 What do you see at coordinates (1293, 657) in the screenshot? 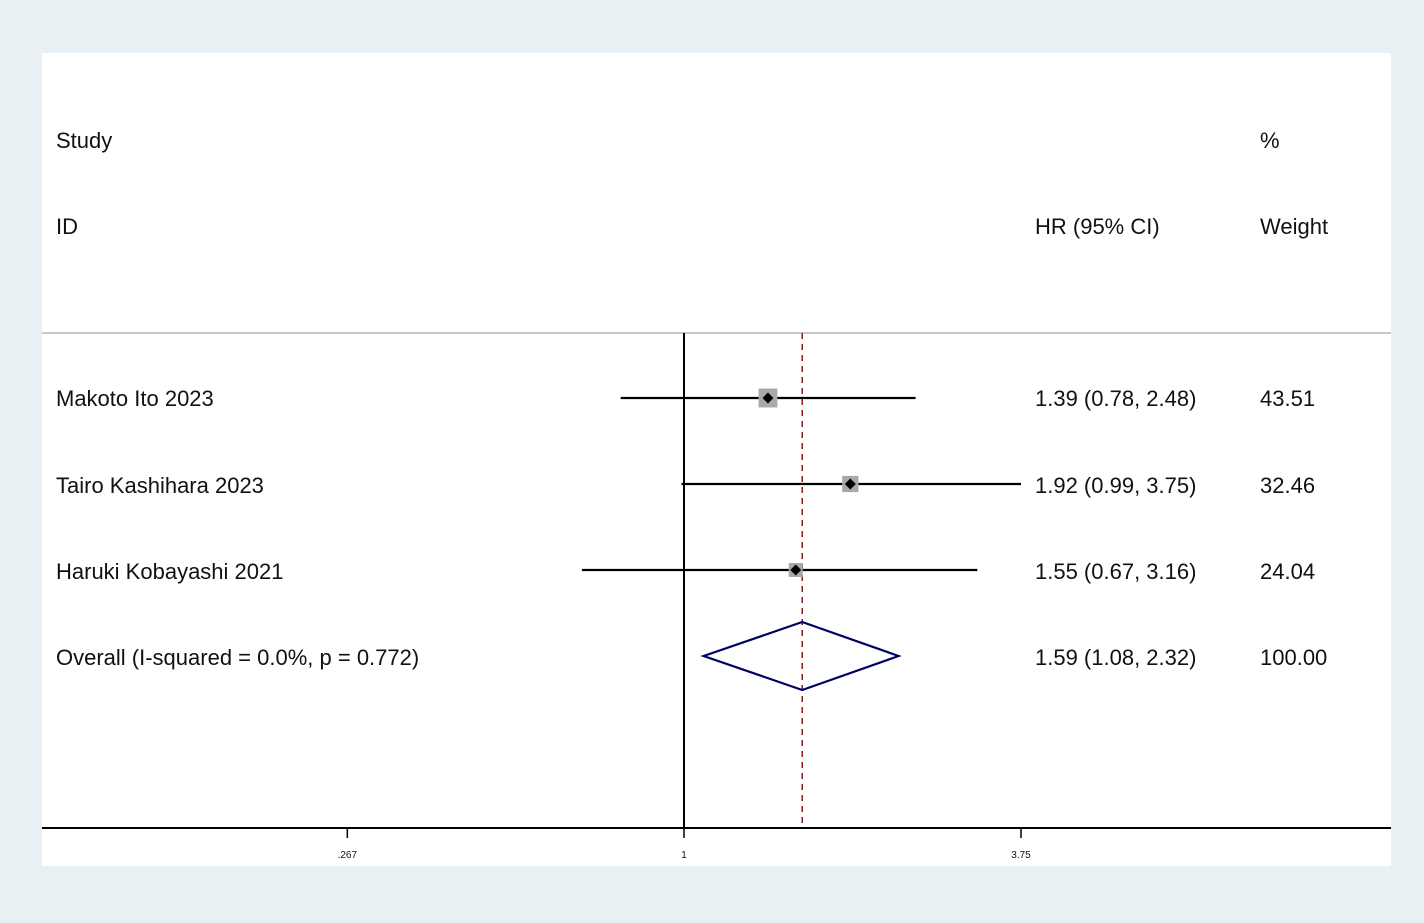
I see `overall-weight-text: 100.00` at bounding box center [1293, 657].